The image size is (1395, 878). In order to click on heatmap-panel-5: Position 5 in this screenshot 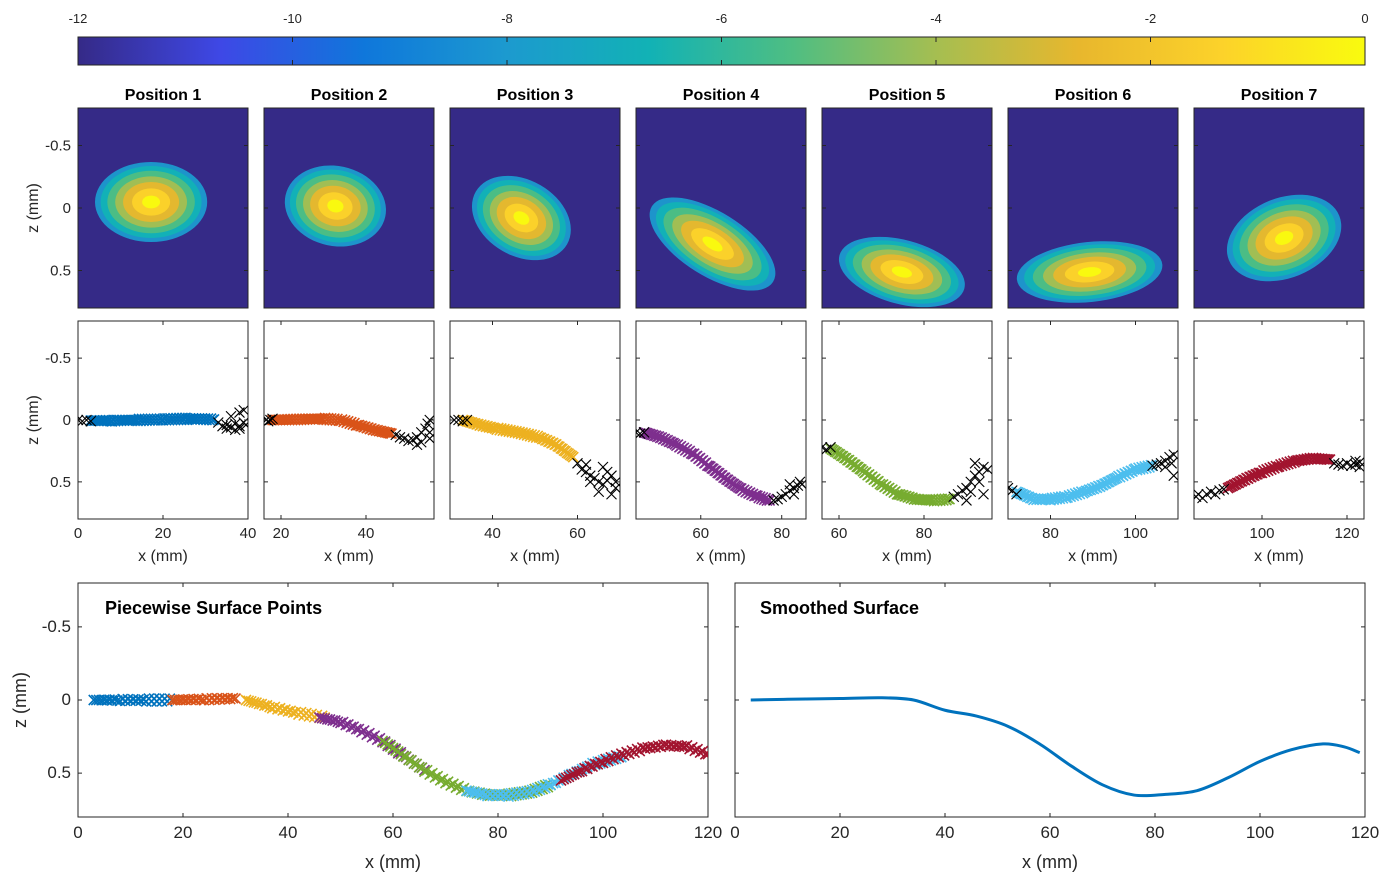, I will do `click(907, 198)`.